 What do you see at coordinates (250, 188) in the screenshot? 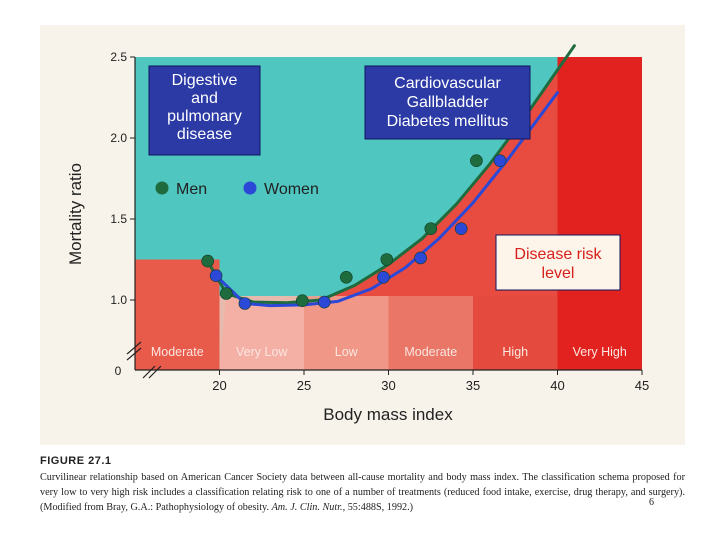
I see `legend-marker-women` at bounding box center [250, 188].